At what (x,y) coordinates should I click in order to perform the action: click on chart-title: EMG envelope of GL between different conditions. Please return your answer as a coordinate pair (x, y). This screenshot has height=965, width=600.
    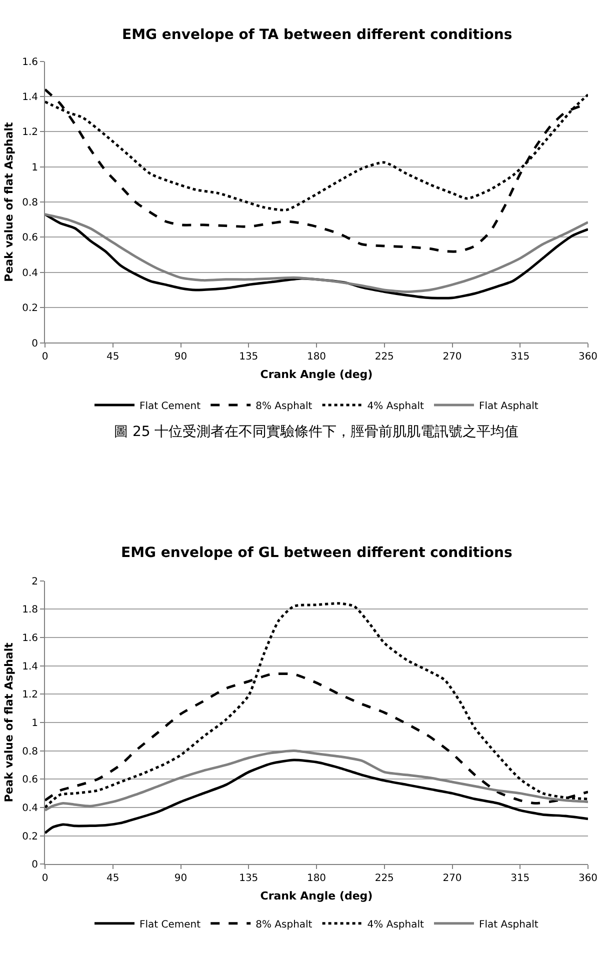
    Looking at the image, I should click on (316, 553).